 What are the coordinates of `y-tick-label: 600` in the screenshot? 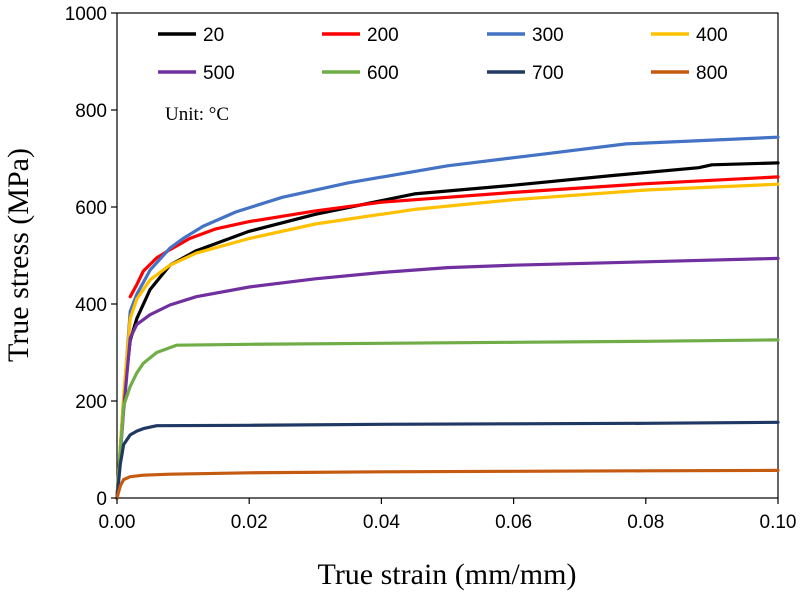 It's located at (91, 208).